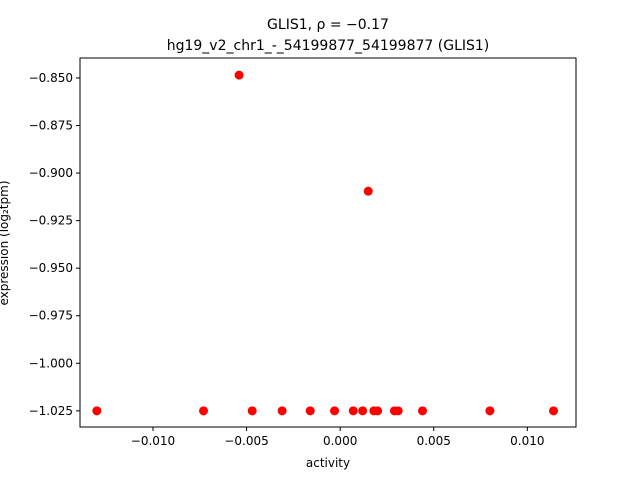 Image resolution: width=640 pixels, height=480 pixels. Describe the element at coordinates (51, 363) in the screenshot. I see `y-tick-label: −1.000` at that location.